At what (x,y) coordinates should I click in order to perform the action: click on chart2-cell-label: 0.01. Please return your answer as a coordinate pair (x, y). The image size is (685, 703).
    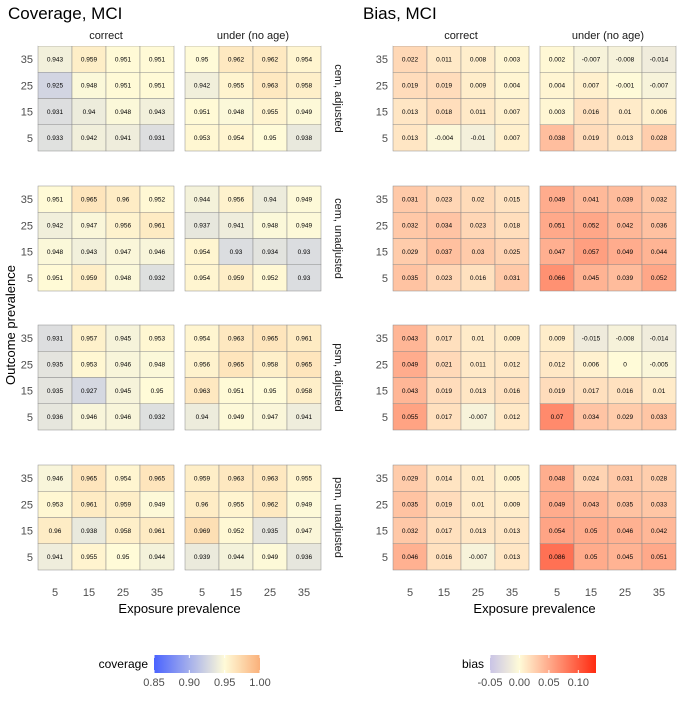
    Looking at the image, I should click on (478, 338).